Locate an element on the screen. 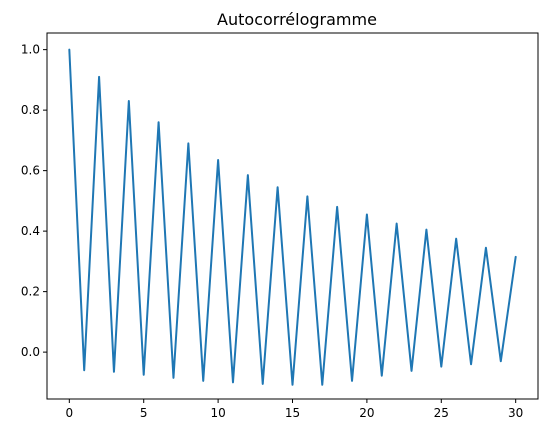 This screenshot has height=436, width=547. x-axis: 0 5 10 15 20 25 30 is located at coordinates (294, 409).